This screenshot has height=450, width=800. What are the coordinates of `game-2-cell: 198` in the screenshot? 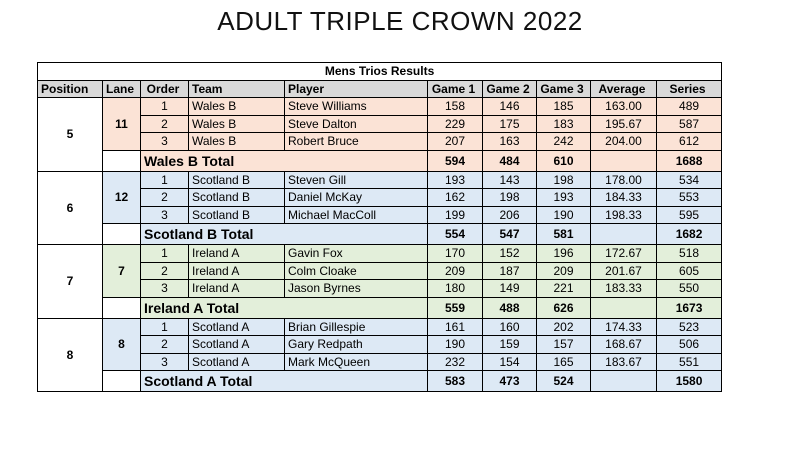 It's located at (509, 197).